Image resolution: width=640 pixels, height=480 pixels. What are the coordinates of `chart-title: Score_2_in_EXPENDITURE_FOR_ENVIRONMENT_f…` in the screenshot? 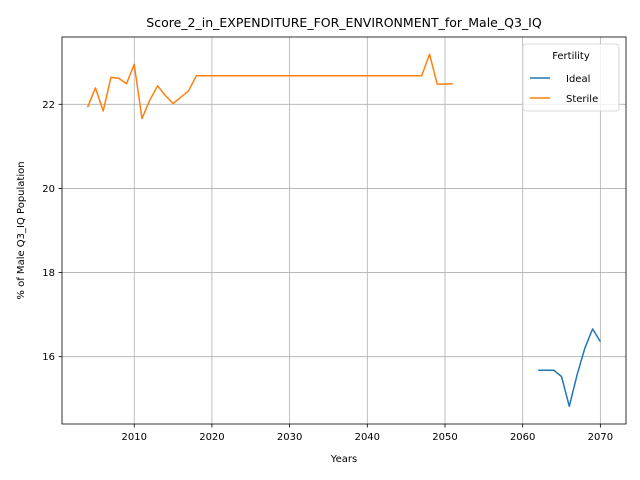 It's located at (344, 22).